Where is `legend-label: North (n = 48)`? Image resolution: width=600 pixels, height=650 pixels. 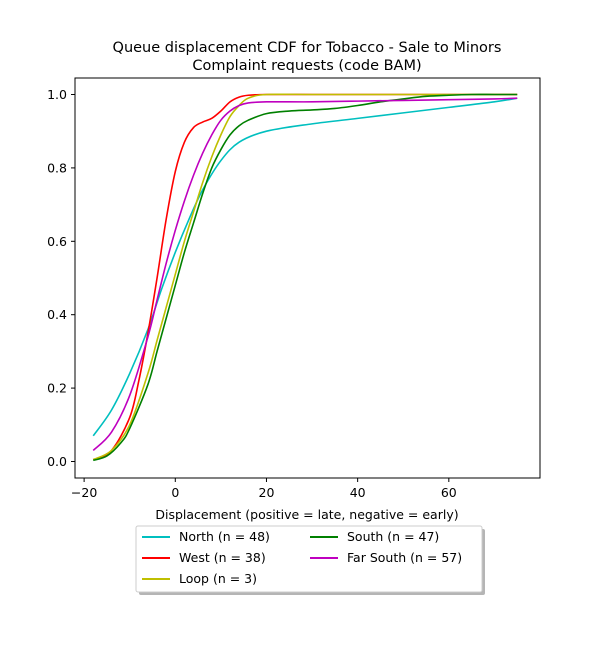
legend-label: North (n = 48) is located at coordinates (224, 536).